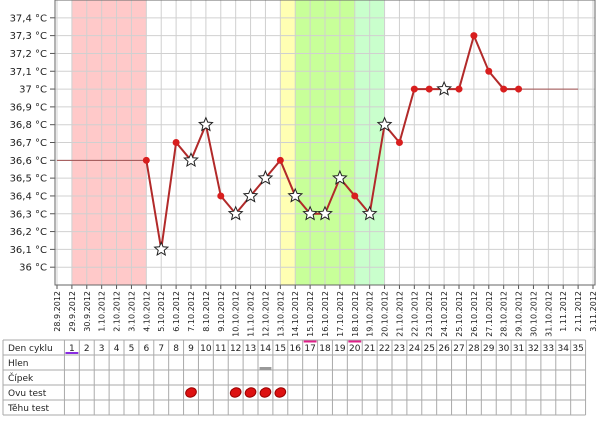 This screenshot has height=423, width=600. I want to click on x-tick-label: 29.9.2012, so click(72, 311).